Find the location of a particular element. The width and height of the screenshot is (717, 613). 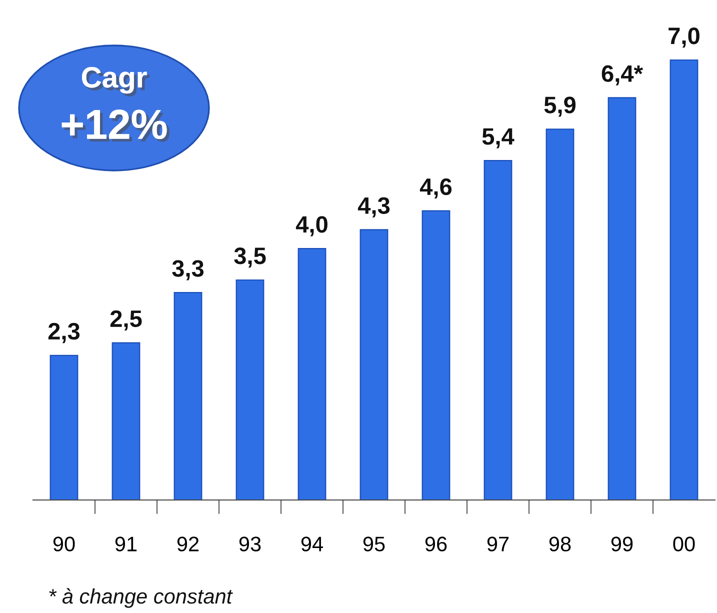

x-tick-label: 94 is located at coordinates (312, 544).